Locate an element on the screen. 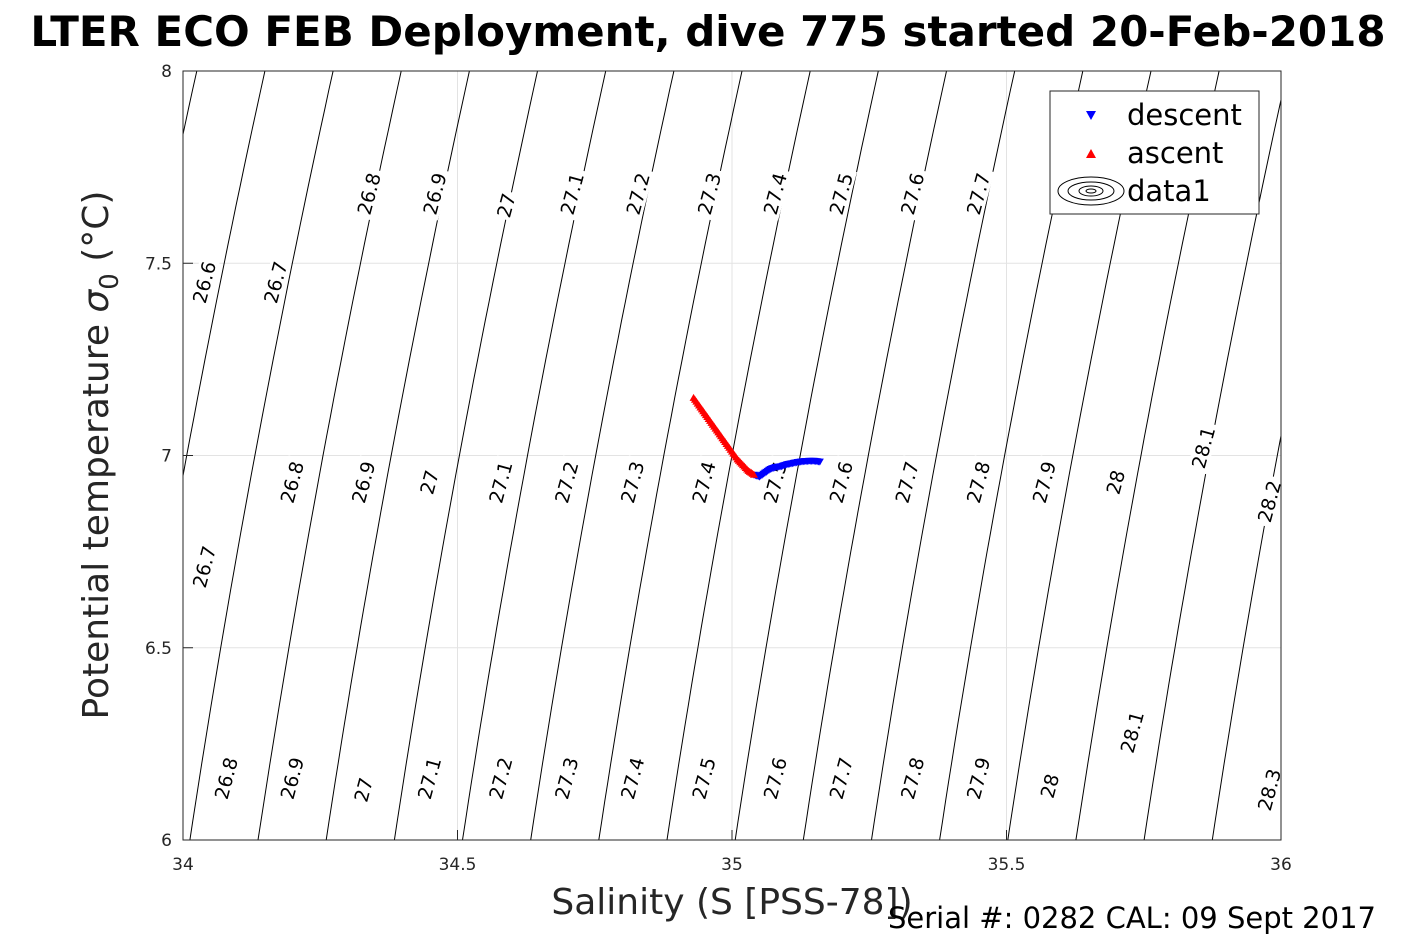 This screenshot has width=1417, height=945. y-axis-label-symbol: σ is located at coordinates (96, 301).